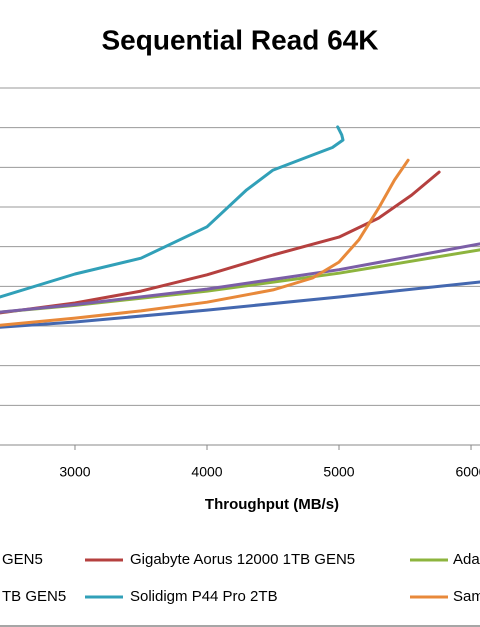 Image resolution: width=480 pixels, height=627 pixels. What do you see at coordinates (206, 472) in the screenshot?
I see `x-tick-label: 4000` at bounding box center [206, 472].